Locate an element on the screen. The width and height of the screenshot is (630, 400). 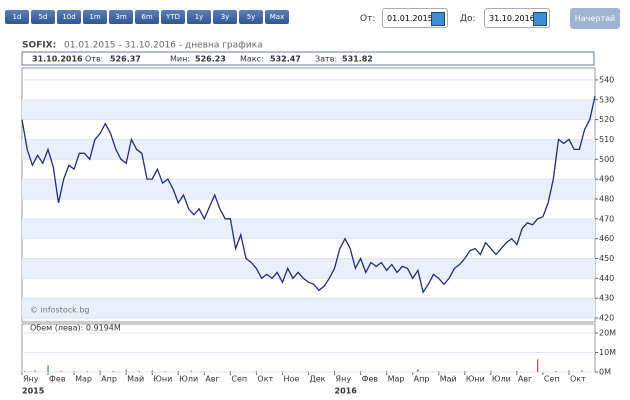
y-tick-label: 500 is located at coordinates (606, 159).